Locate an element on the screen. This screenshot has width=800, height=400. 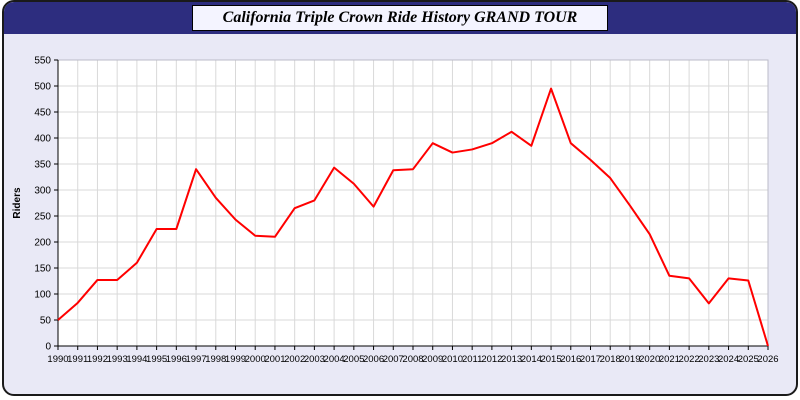
x-tick-label: 2011 is located at coordinates (472, 359).